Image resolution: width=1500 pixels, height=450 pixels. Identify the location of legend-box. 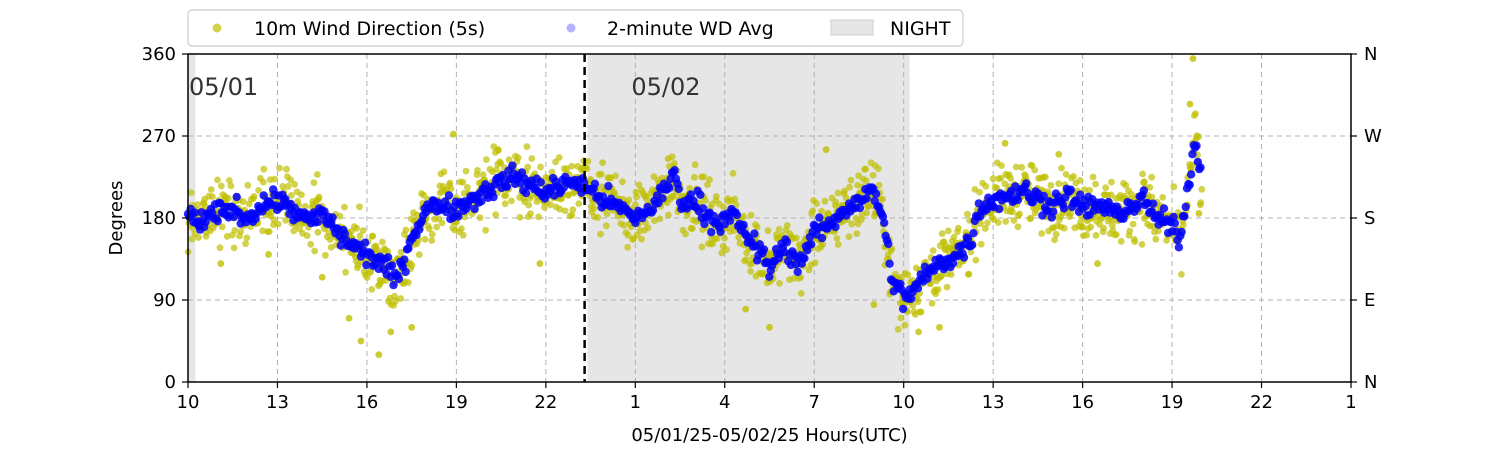
(575, 28).